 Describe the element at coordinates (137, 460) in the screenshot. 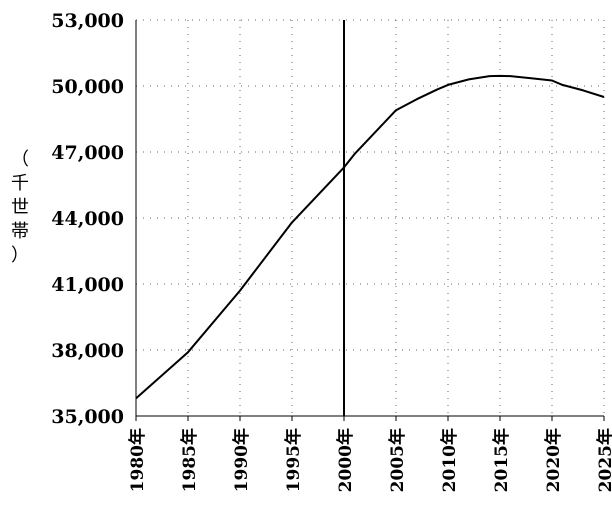

I see `x-tick-label: 1980年` at that location.